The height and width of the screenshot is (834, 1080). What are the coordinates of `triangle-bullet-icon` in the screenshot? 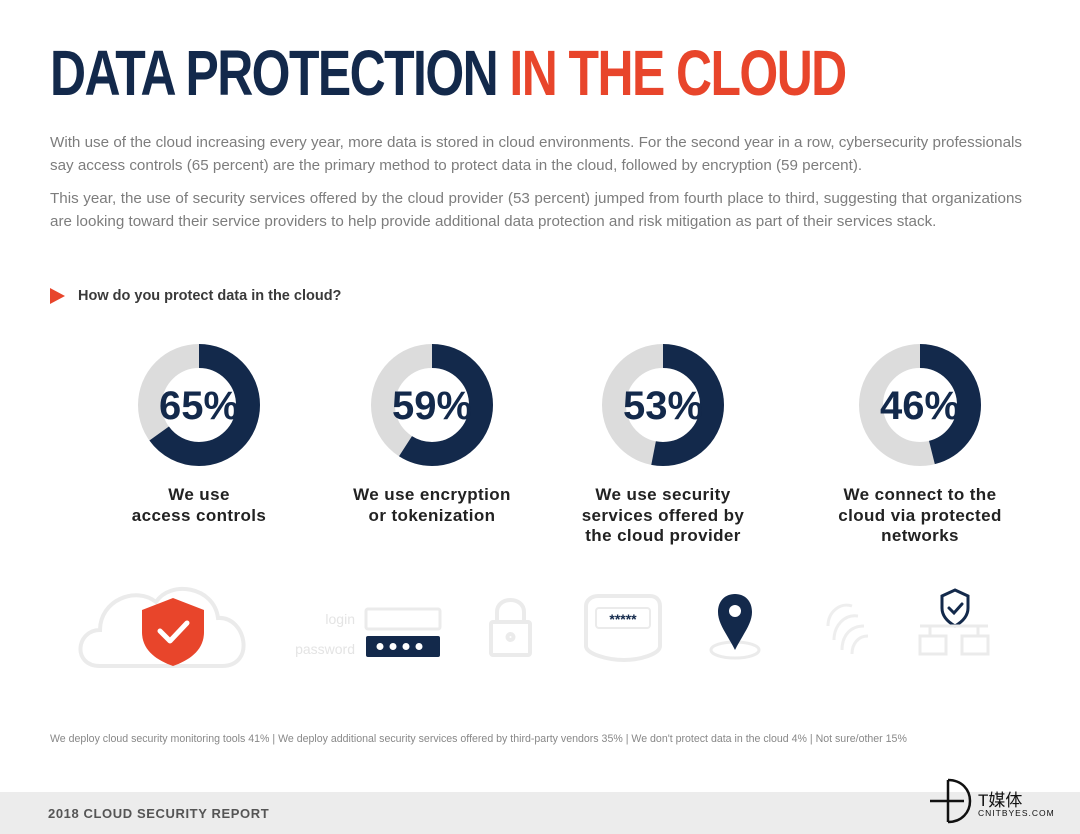 It's located at (57, 296).